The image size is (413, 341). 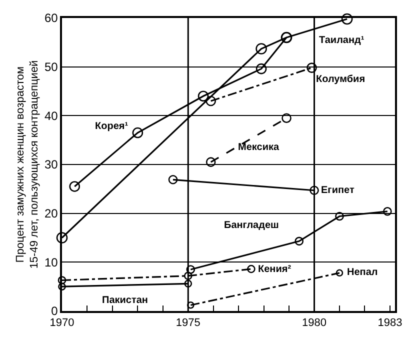 I want to click on series-label: Корея¹, so click(x=112, y=126).